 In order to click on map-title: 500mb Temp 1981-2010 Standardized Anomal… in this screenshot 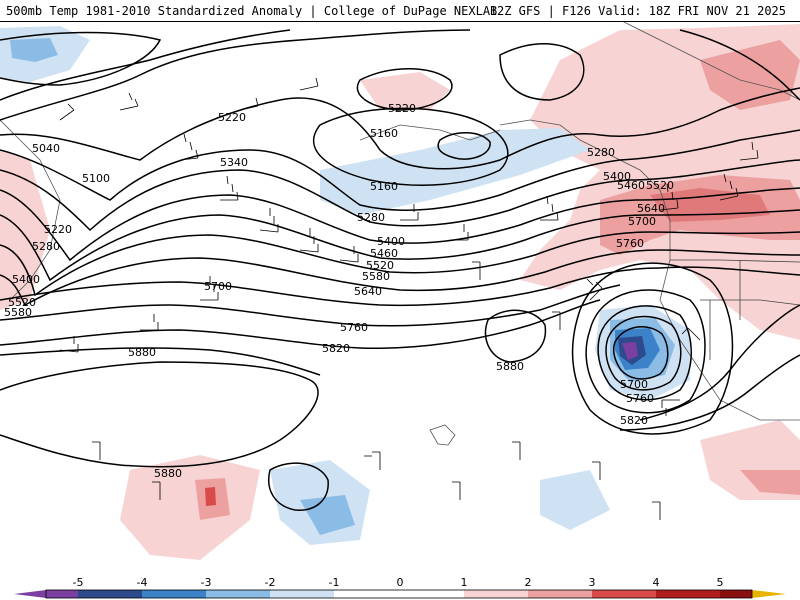, I will do `click(252, 11)`.